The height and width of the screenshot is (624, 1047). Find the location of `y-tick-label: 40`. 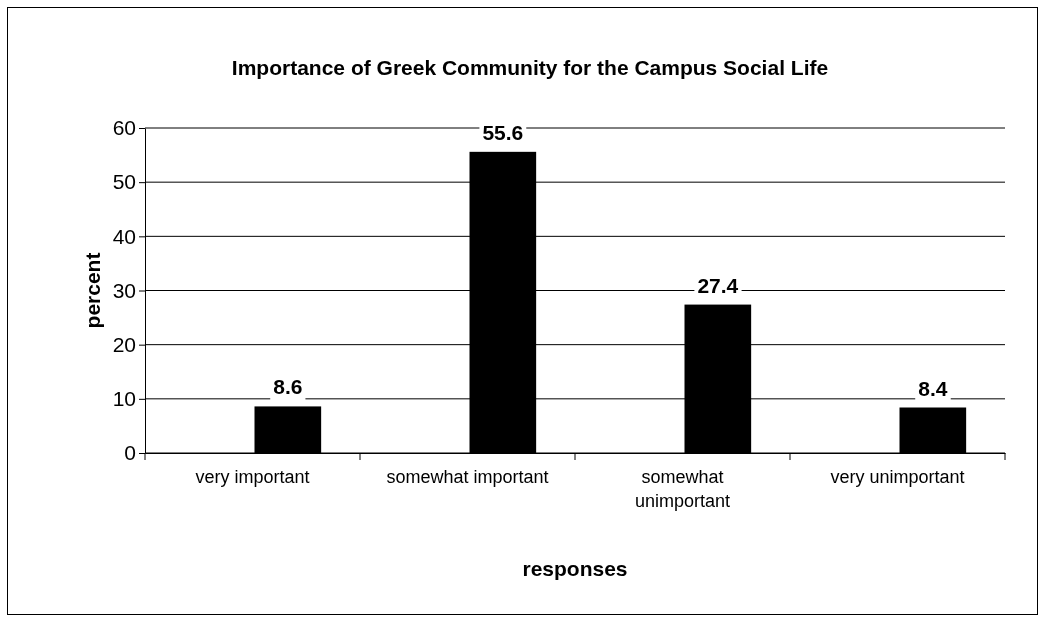

y-tick-label: 40 is located at coordinates (124, 236).